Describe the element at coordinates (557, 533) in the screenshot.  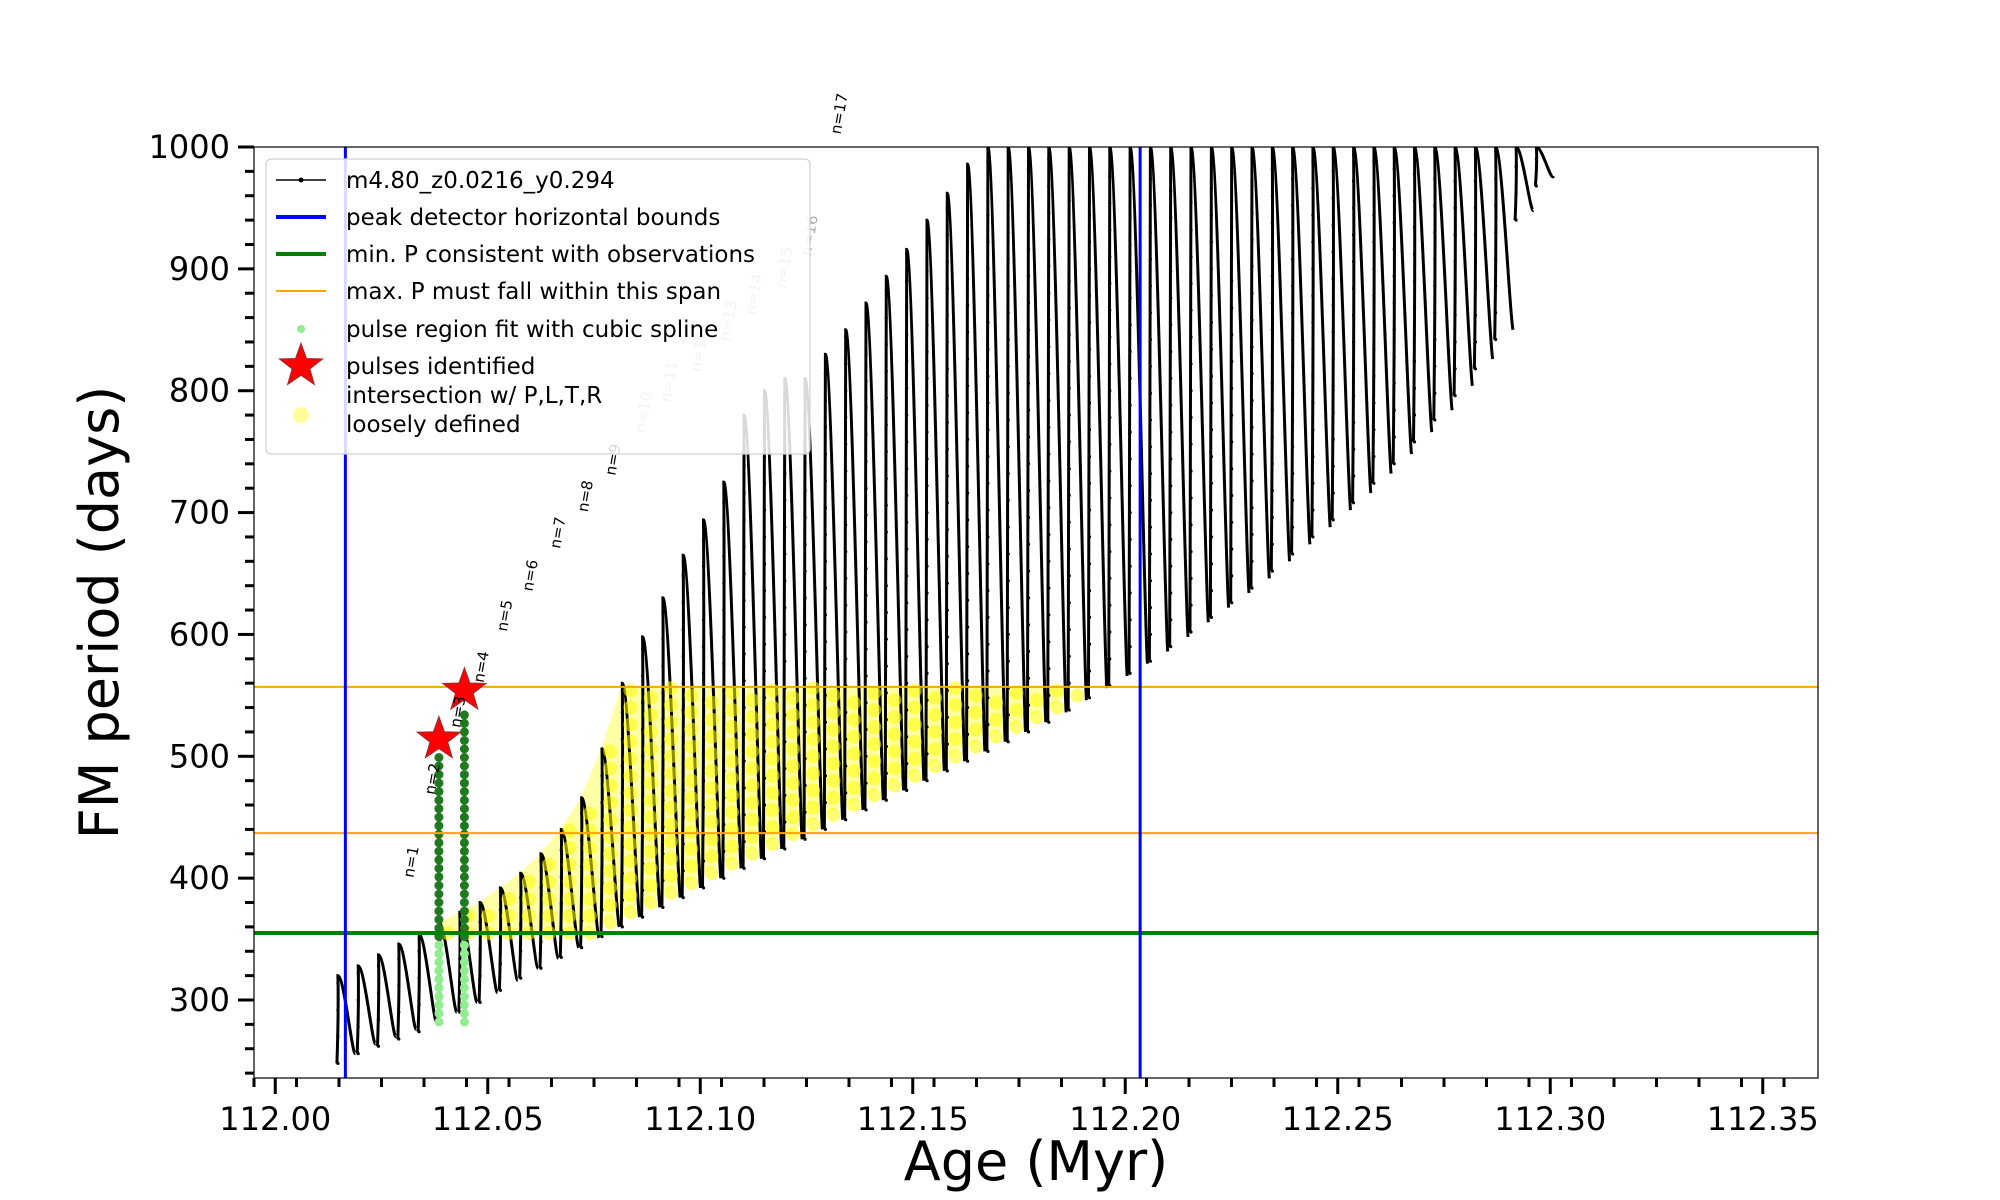
I see `pulse-label: n=7` at that location.